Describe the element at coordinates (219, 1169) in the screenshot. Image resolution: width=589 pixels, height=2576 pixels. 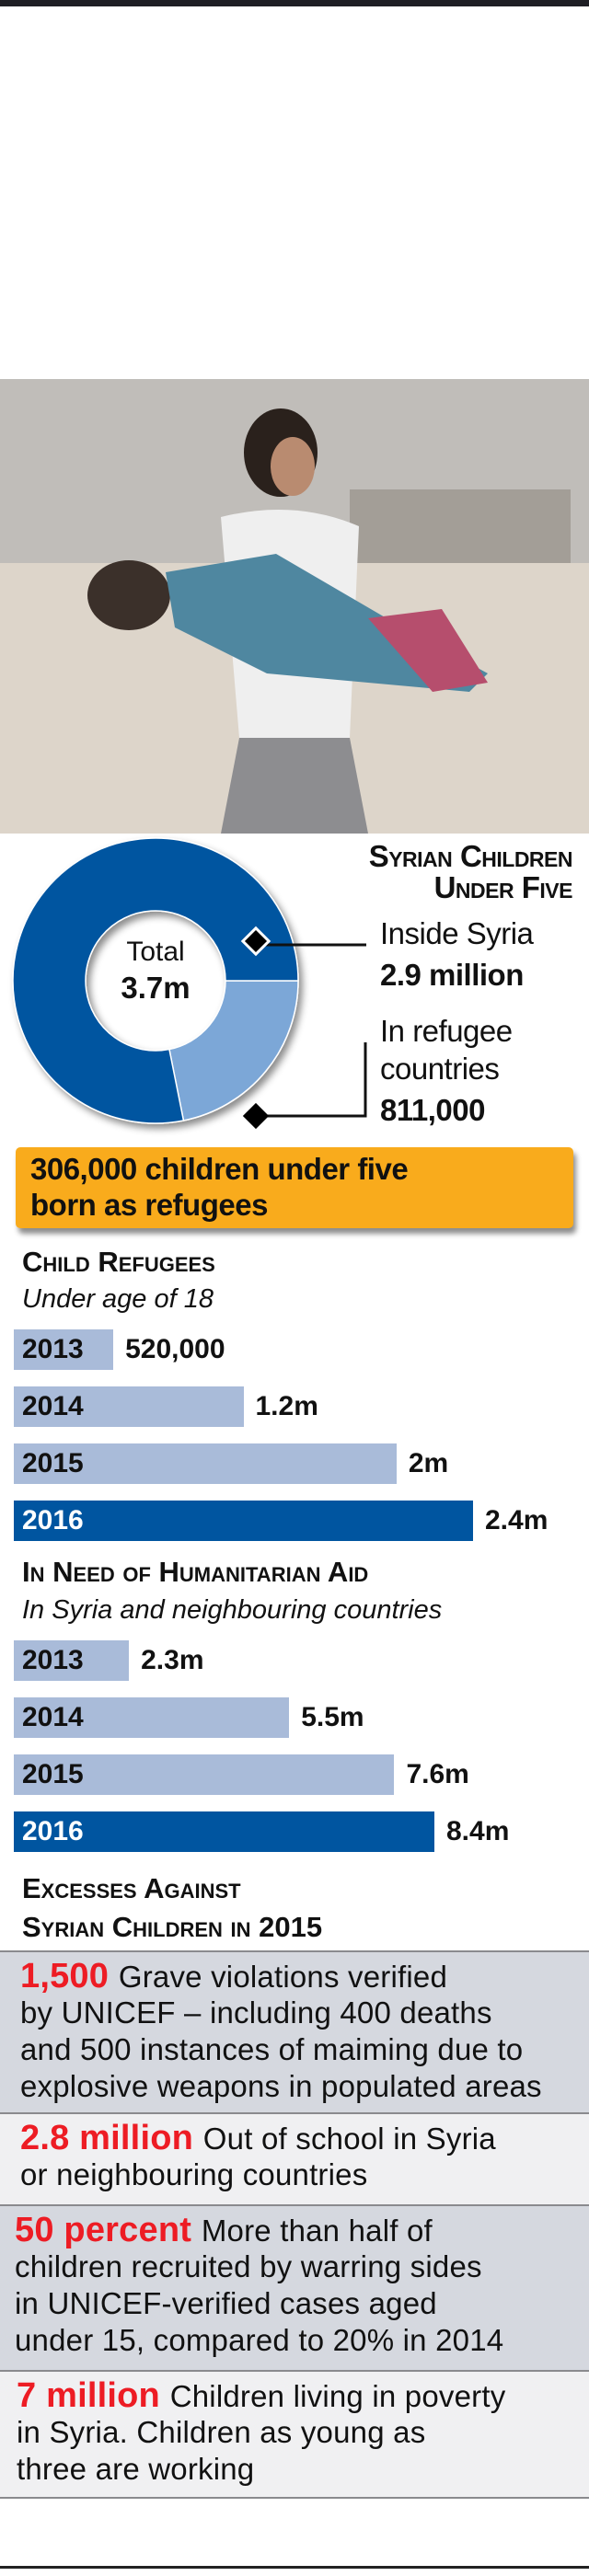
I see `callout-line1: 306,000 children under five` at that location.